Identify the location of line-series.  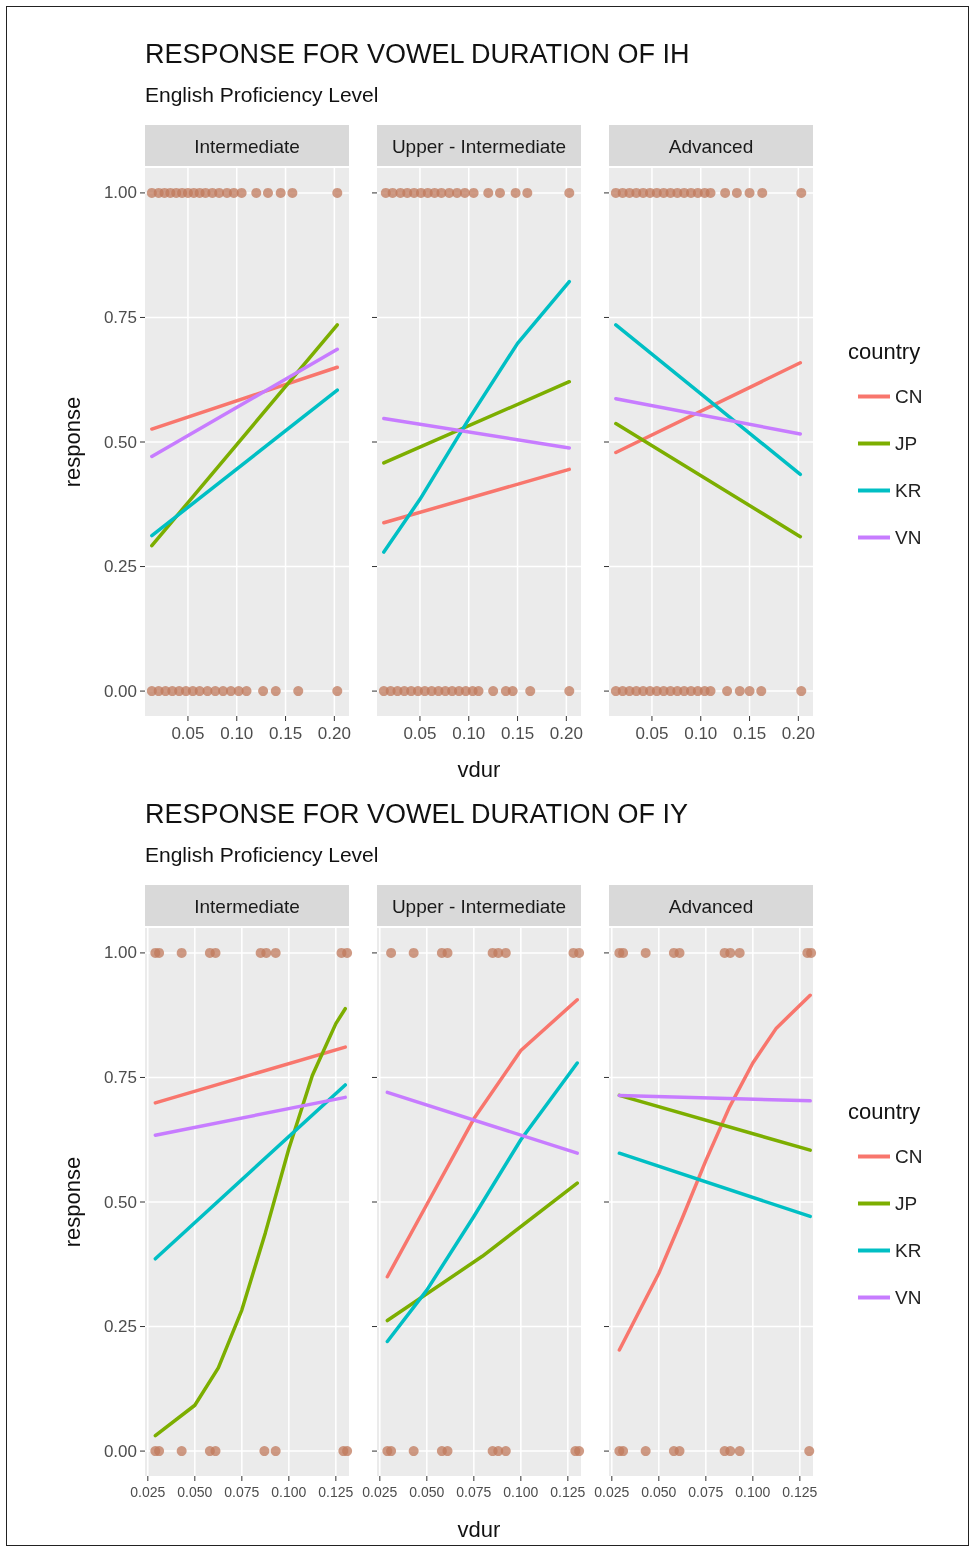
(250, 1222).